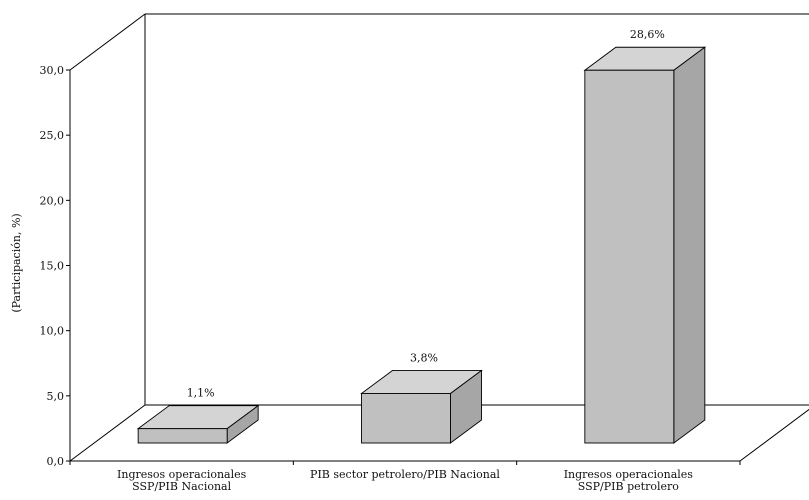  I want to click on x-category-label: Ingresos operacionales SSP/PIB petrolero, so click(629, 480).